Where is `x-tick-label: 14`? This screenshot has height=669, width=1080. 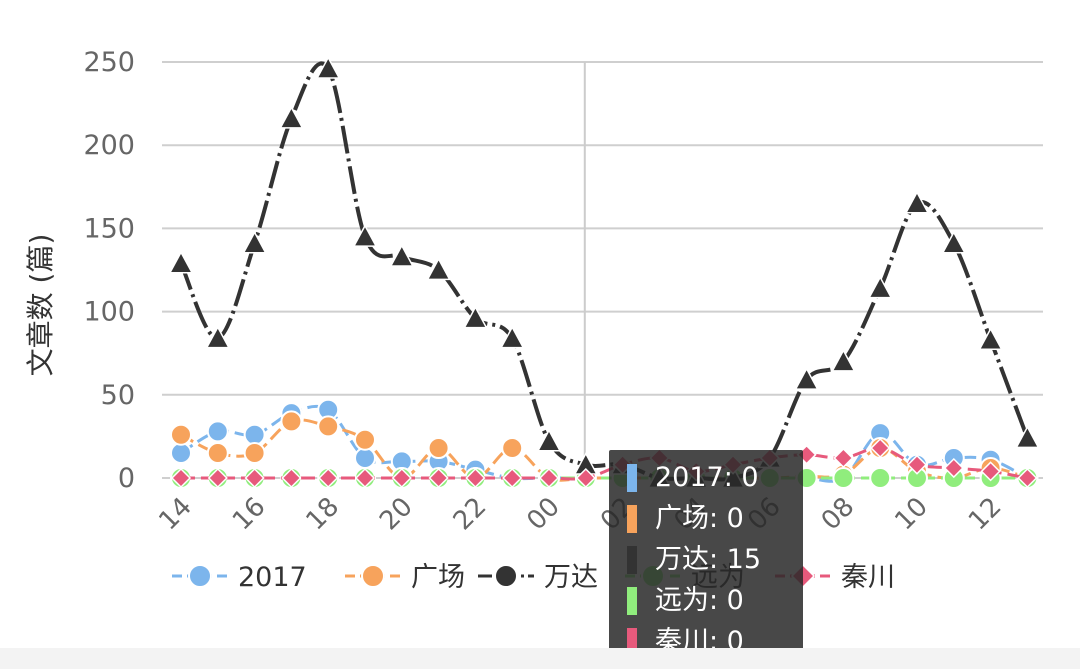 x-tick-label: 14 is located at coordinates (175, 514).